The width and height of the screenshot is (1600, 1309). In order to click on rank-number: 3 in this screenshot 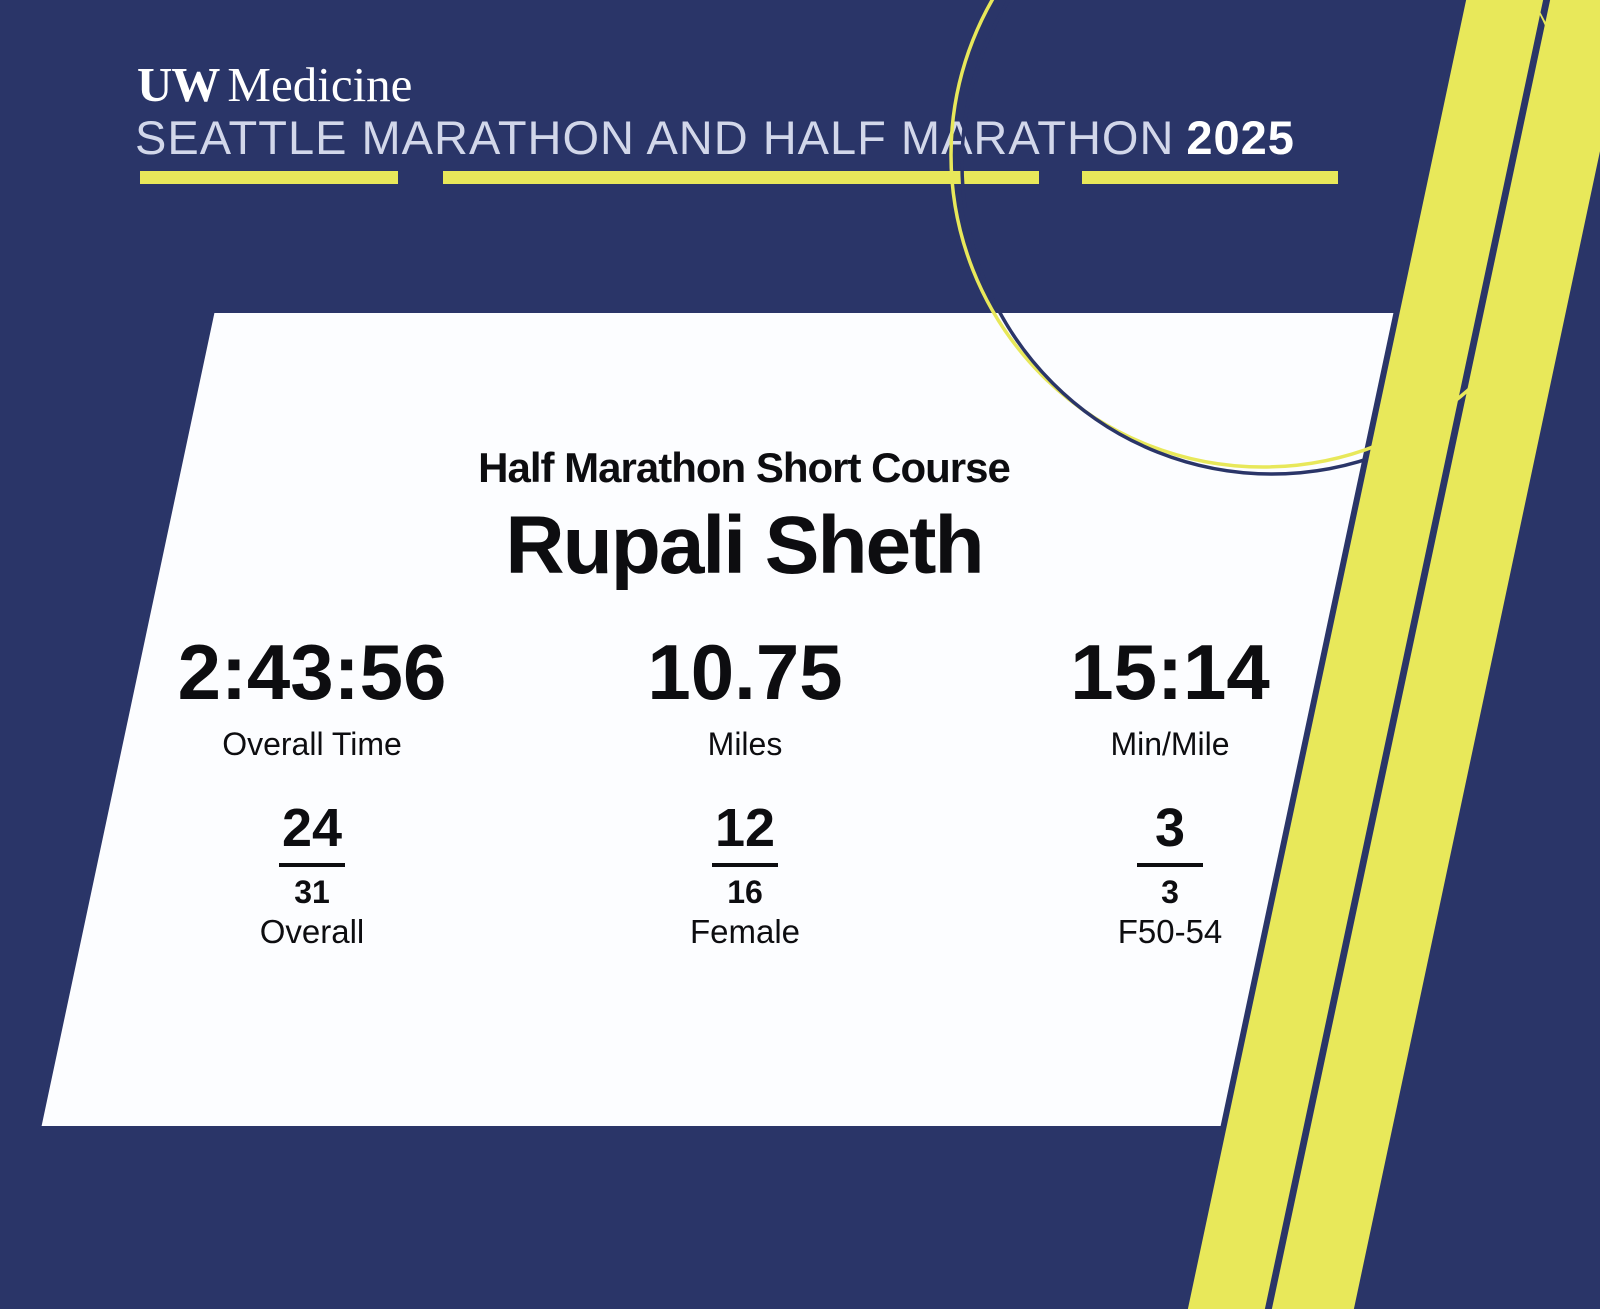, I will do `click(1170, 828)`.